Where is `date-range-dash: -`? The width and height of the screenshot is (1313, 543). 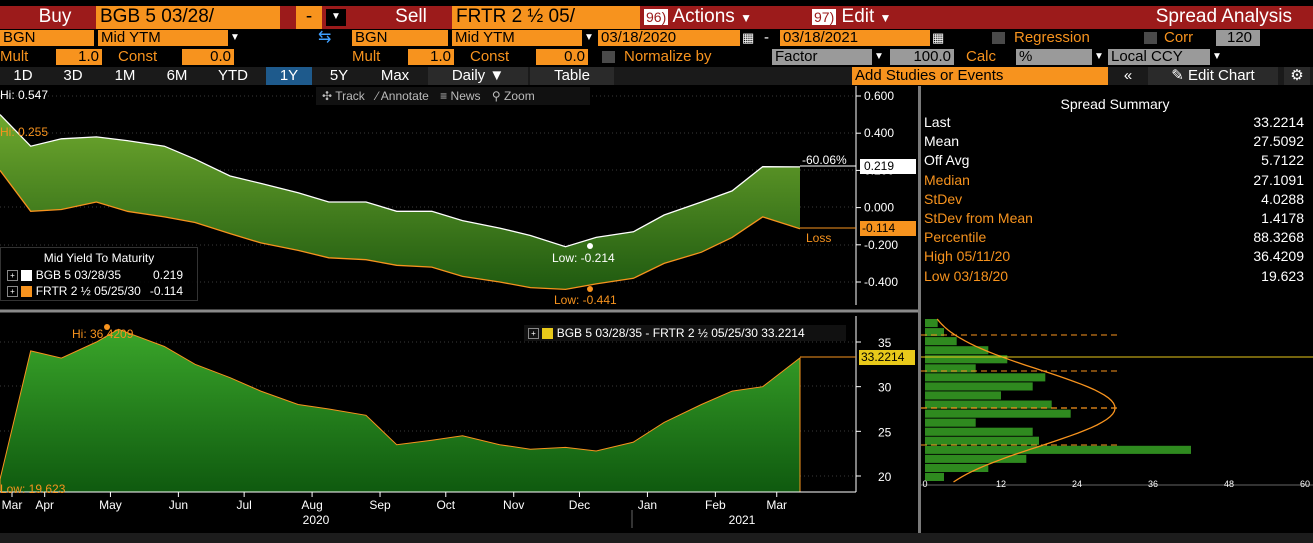
date-range-dash: - is located at coordinates (766, 38).